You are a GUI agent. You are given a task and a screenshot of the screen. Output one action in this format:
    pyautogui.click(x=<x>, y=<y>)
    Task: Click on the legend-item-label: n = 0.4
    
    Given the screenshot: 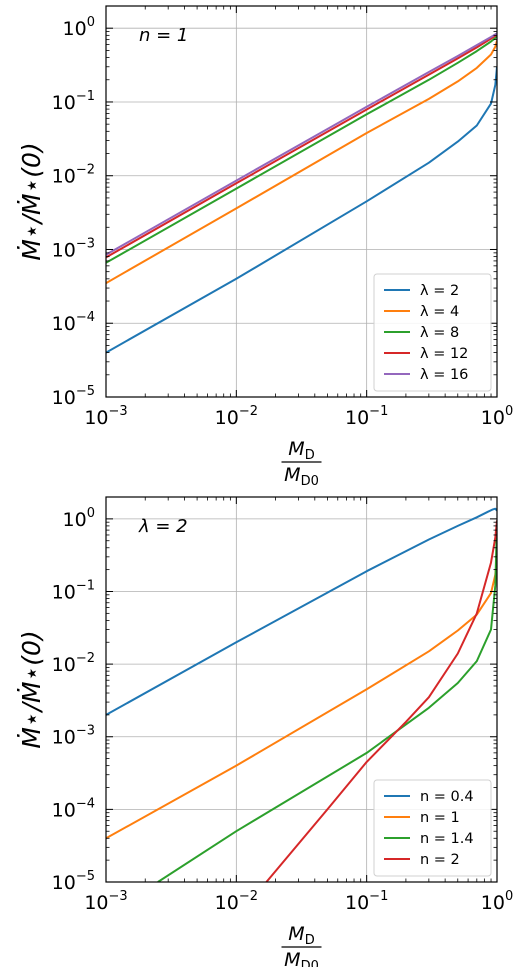 What is the action you would take?
    pyautogui.click(x=447, y=797)
    